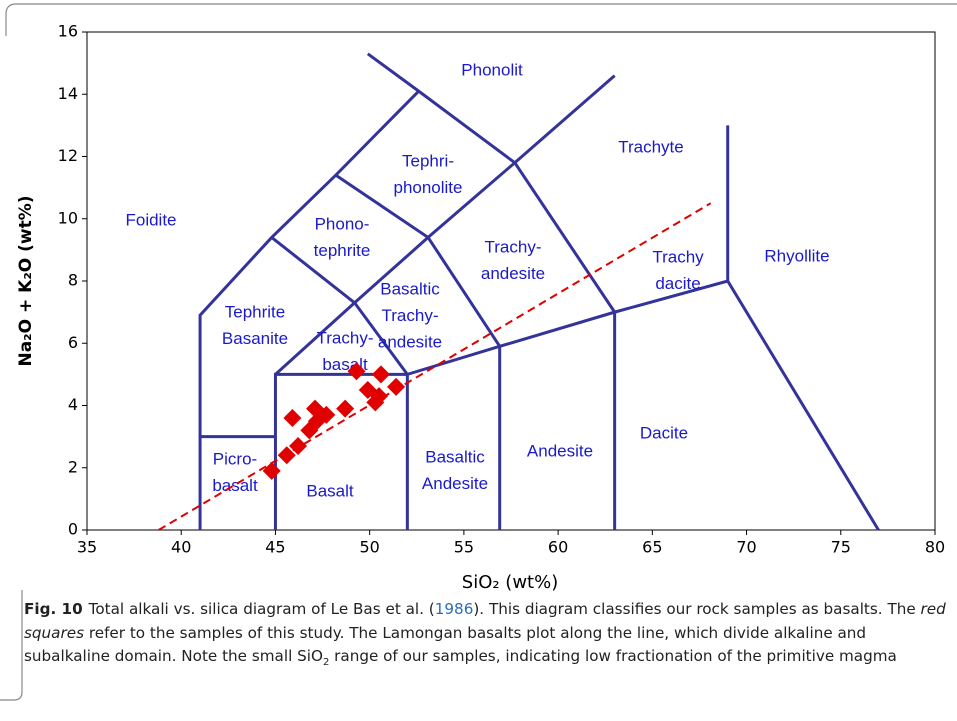 The image size is (957, 721). Describe the element at coordinates (427, 187) in the screenshot. I see `region-label: phonolite` at that location.